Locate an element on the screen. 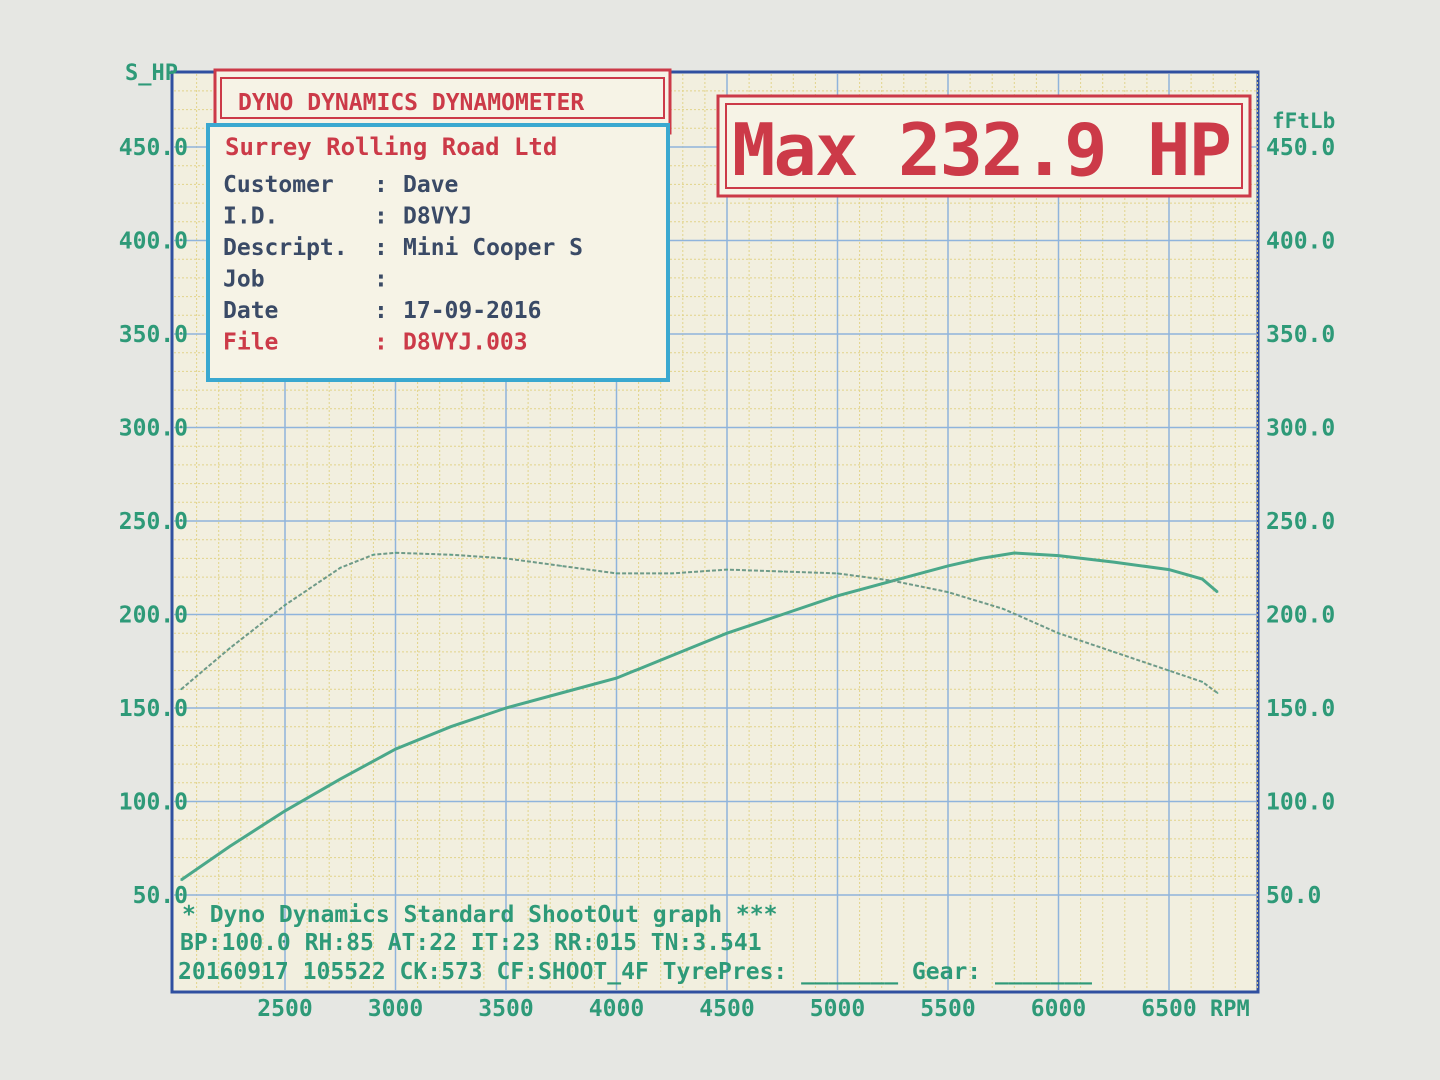 The height and width of the screenshot is (1080, 1440). y-tick-right: 250.0 is located at coordinates (1300, 522).